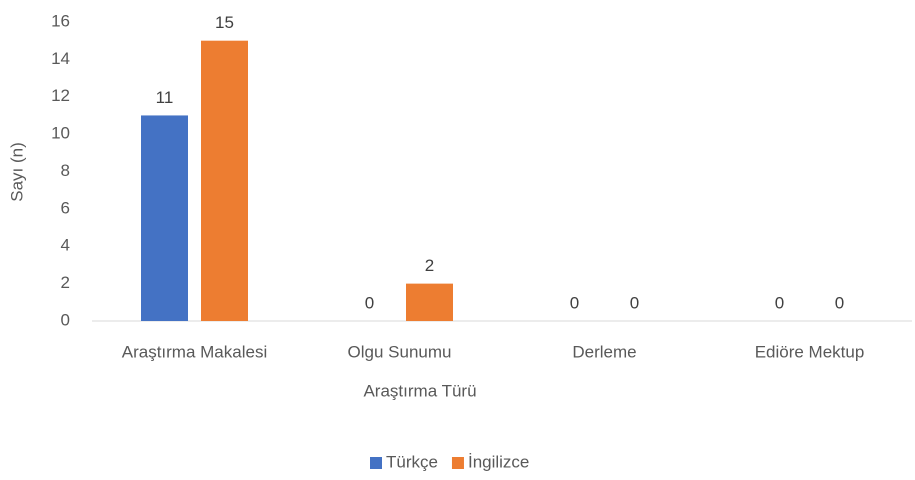  I want to click on data-label: 2, so click(429, 265).